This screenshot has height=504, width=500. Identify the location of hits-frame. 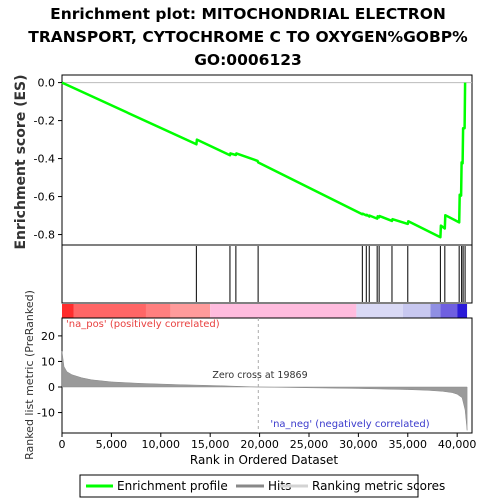
(267, 274).